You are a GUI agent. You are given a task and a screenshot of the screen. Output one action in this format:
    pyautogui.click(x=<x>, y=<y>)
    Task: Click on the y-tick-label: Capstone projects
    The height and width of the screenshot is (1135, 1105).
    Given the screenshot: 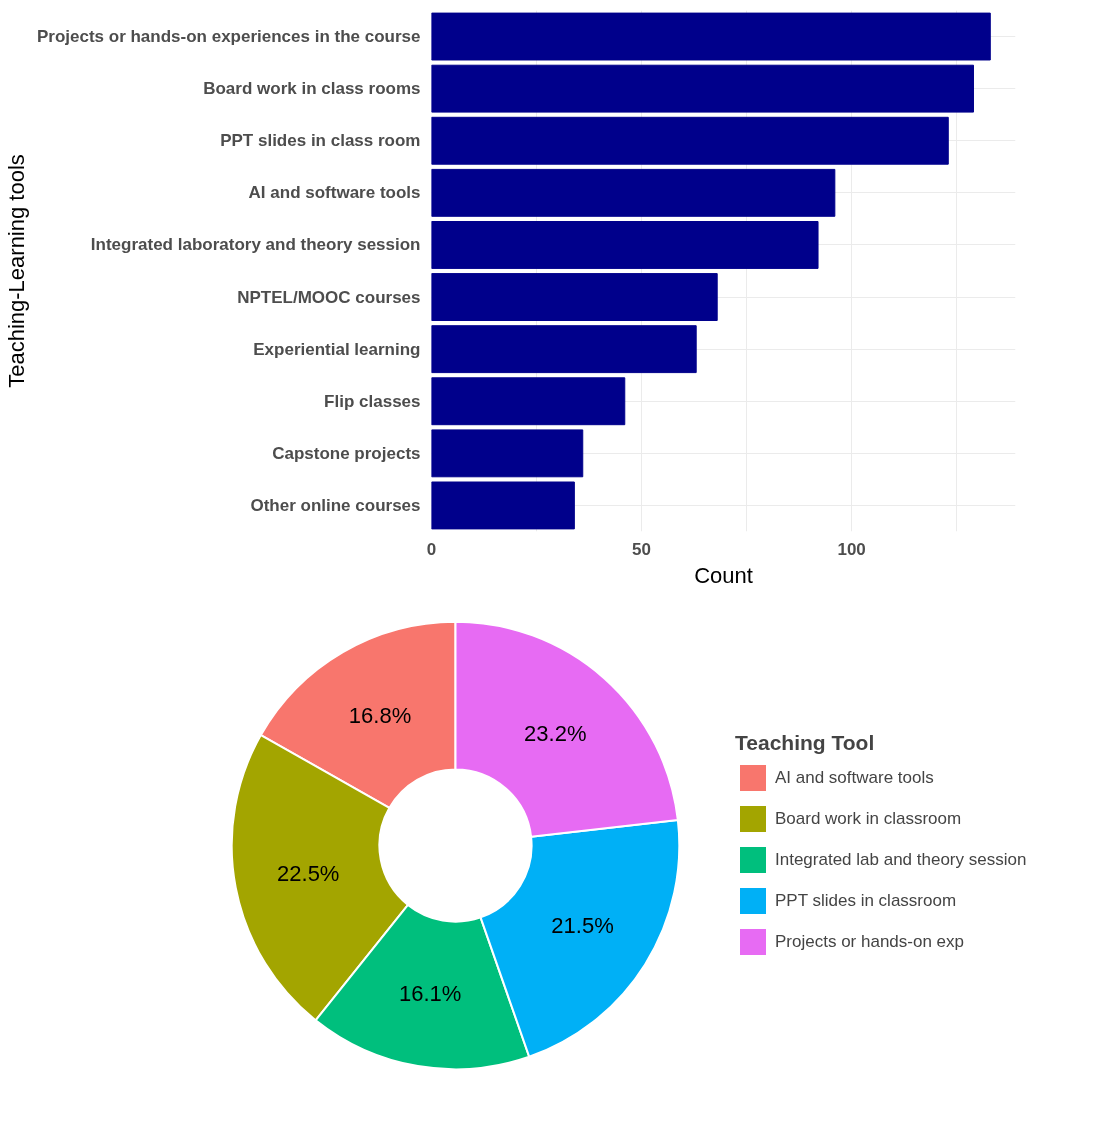 What is the action you would take?
    pyautogui.click(x=346, y=453)
    